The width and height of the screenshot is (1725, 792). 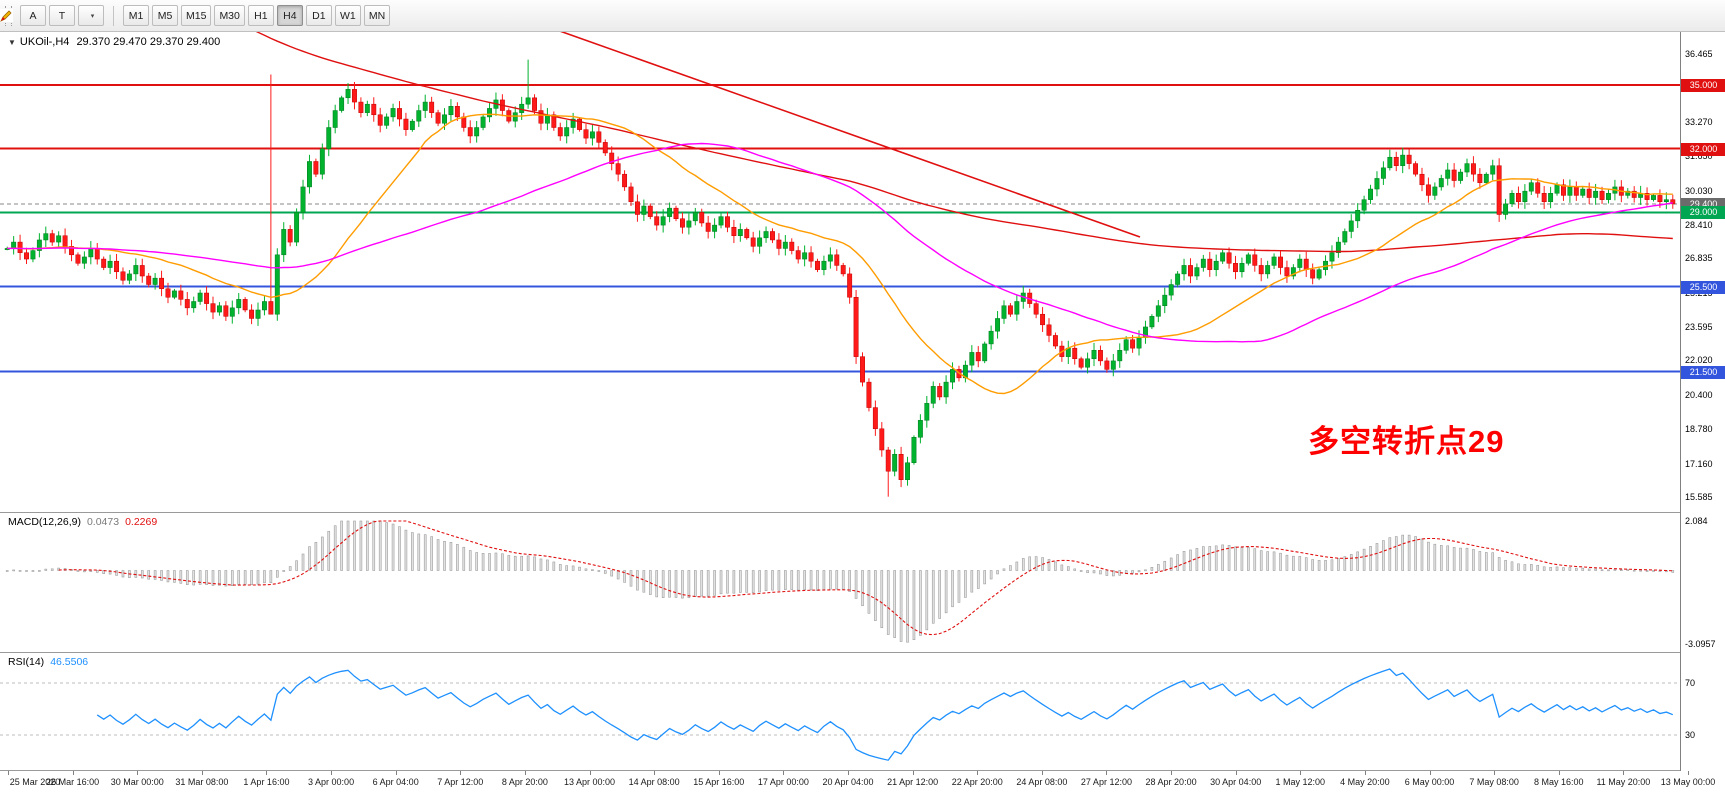 What do you see at coordinates (48, 662) in the screenshot?
I see `rsi-label: RSI(14) 46.5506` at bounding box center [48, 662].